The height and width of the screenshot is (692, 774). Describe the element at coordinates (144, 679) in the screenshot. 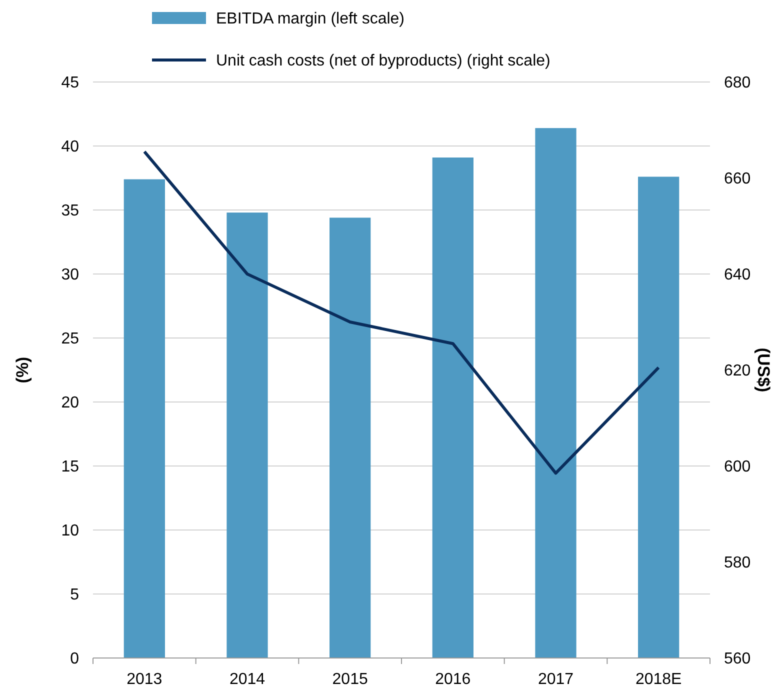

I see `x-tick-label: 2013` at that location.